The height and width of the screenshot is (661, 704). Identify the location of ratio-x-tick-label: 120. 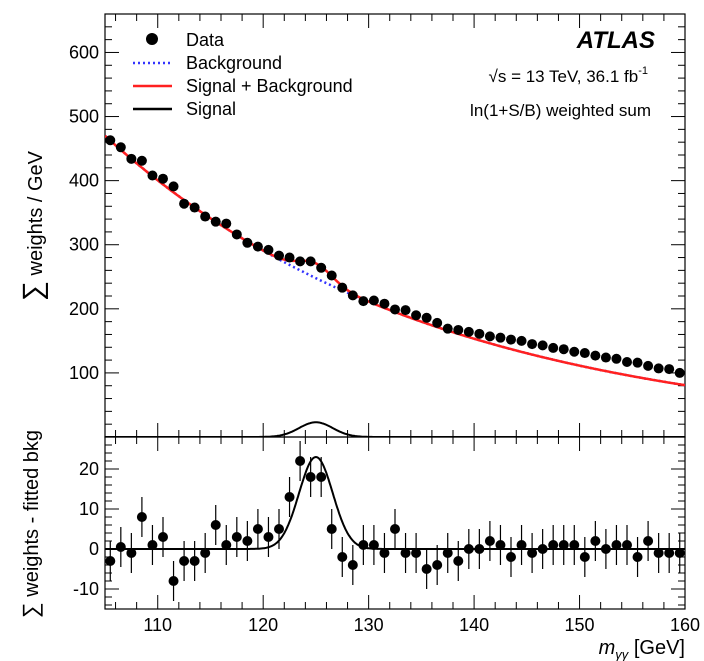
(263, 625).